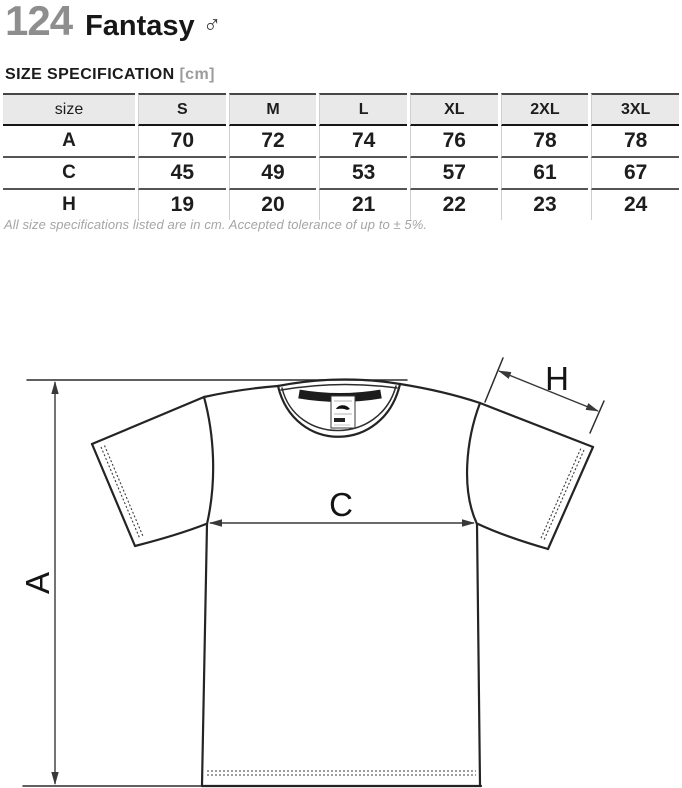 This screenshot has width=682, height=788. I want to click on column-header-l: L, so click(363, 109).